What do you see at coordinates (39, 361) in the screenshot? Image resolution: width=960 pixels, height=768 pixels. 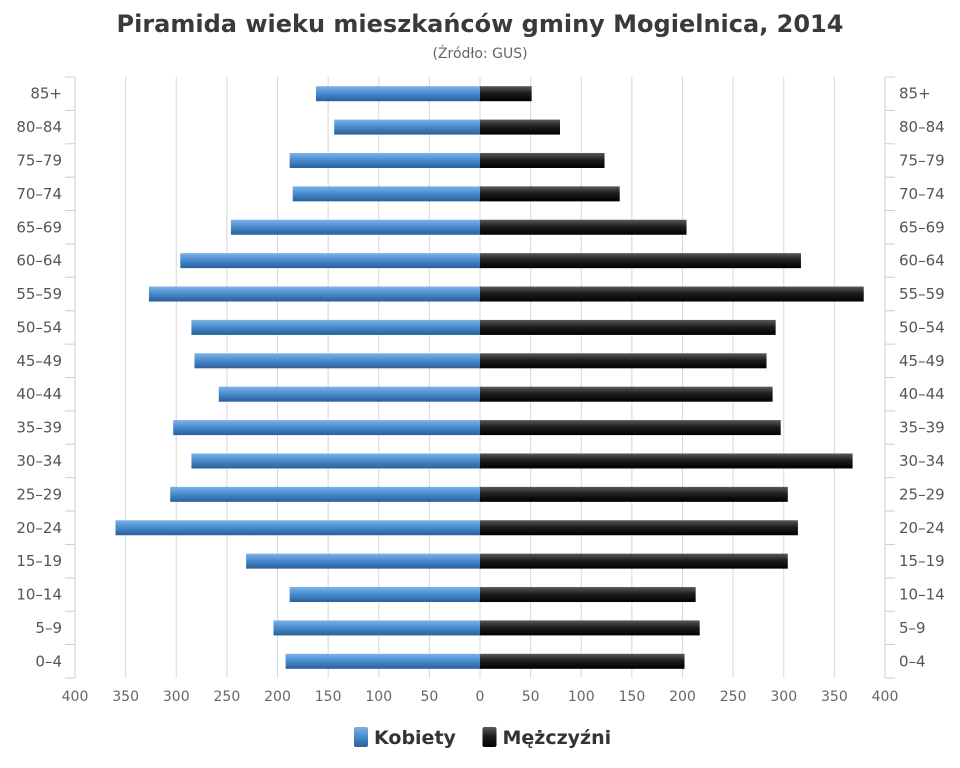 I see `category-label-left: 45–49` at bounding box center [39, 361].